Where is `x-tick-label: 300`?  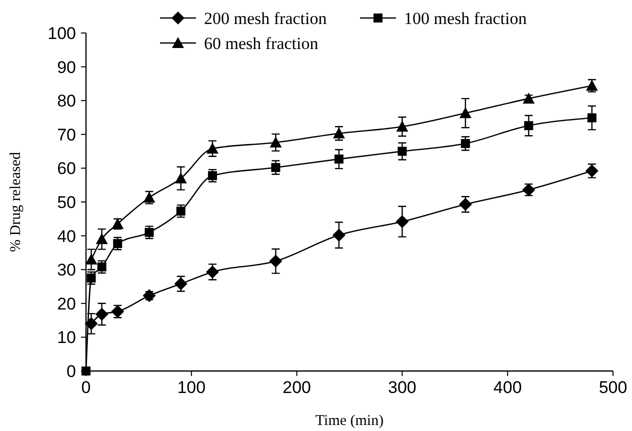
x-tick-label: 300 is located at coordinates (402, 387).